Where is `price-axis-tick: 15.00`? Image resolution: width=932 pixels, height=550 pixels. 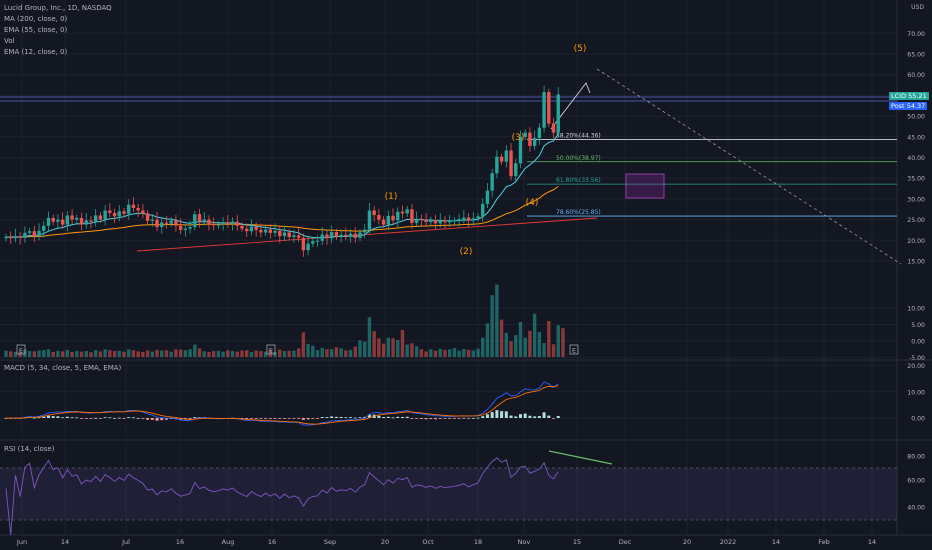 price-axis-tick: 15.00 is located at coordinates (916, 262).